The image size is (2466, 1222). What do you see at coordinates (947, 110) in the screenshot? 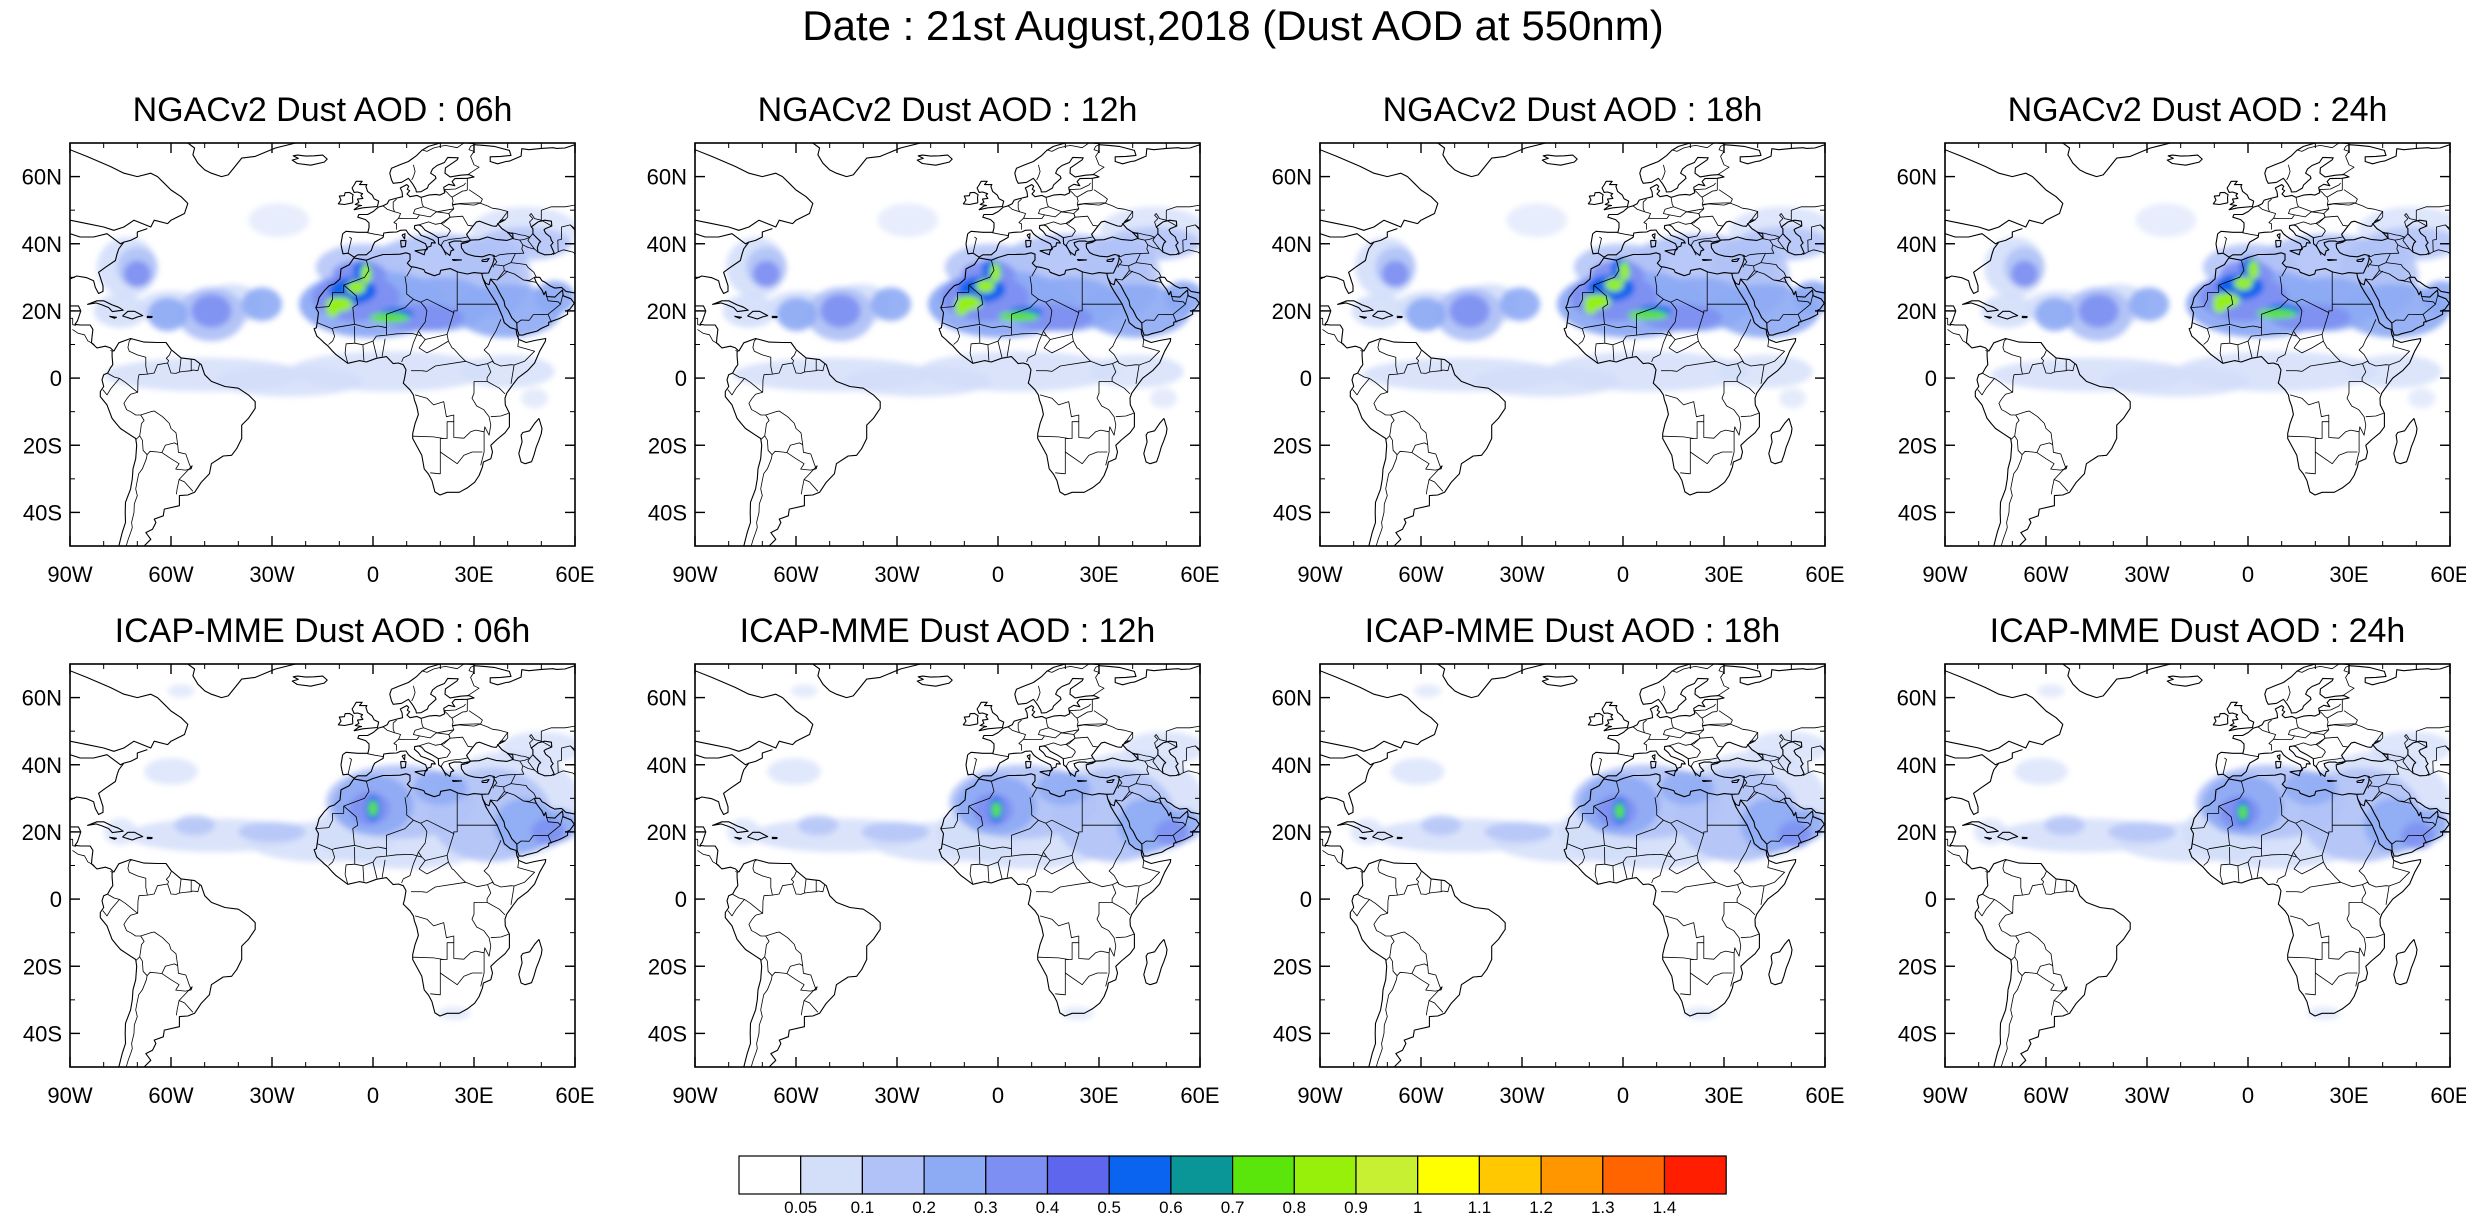
I see `panel-title: NGACv2 Dust AOD : 12h` at bounding box center [947, 110].